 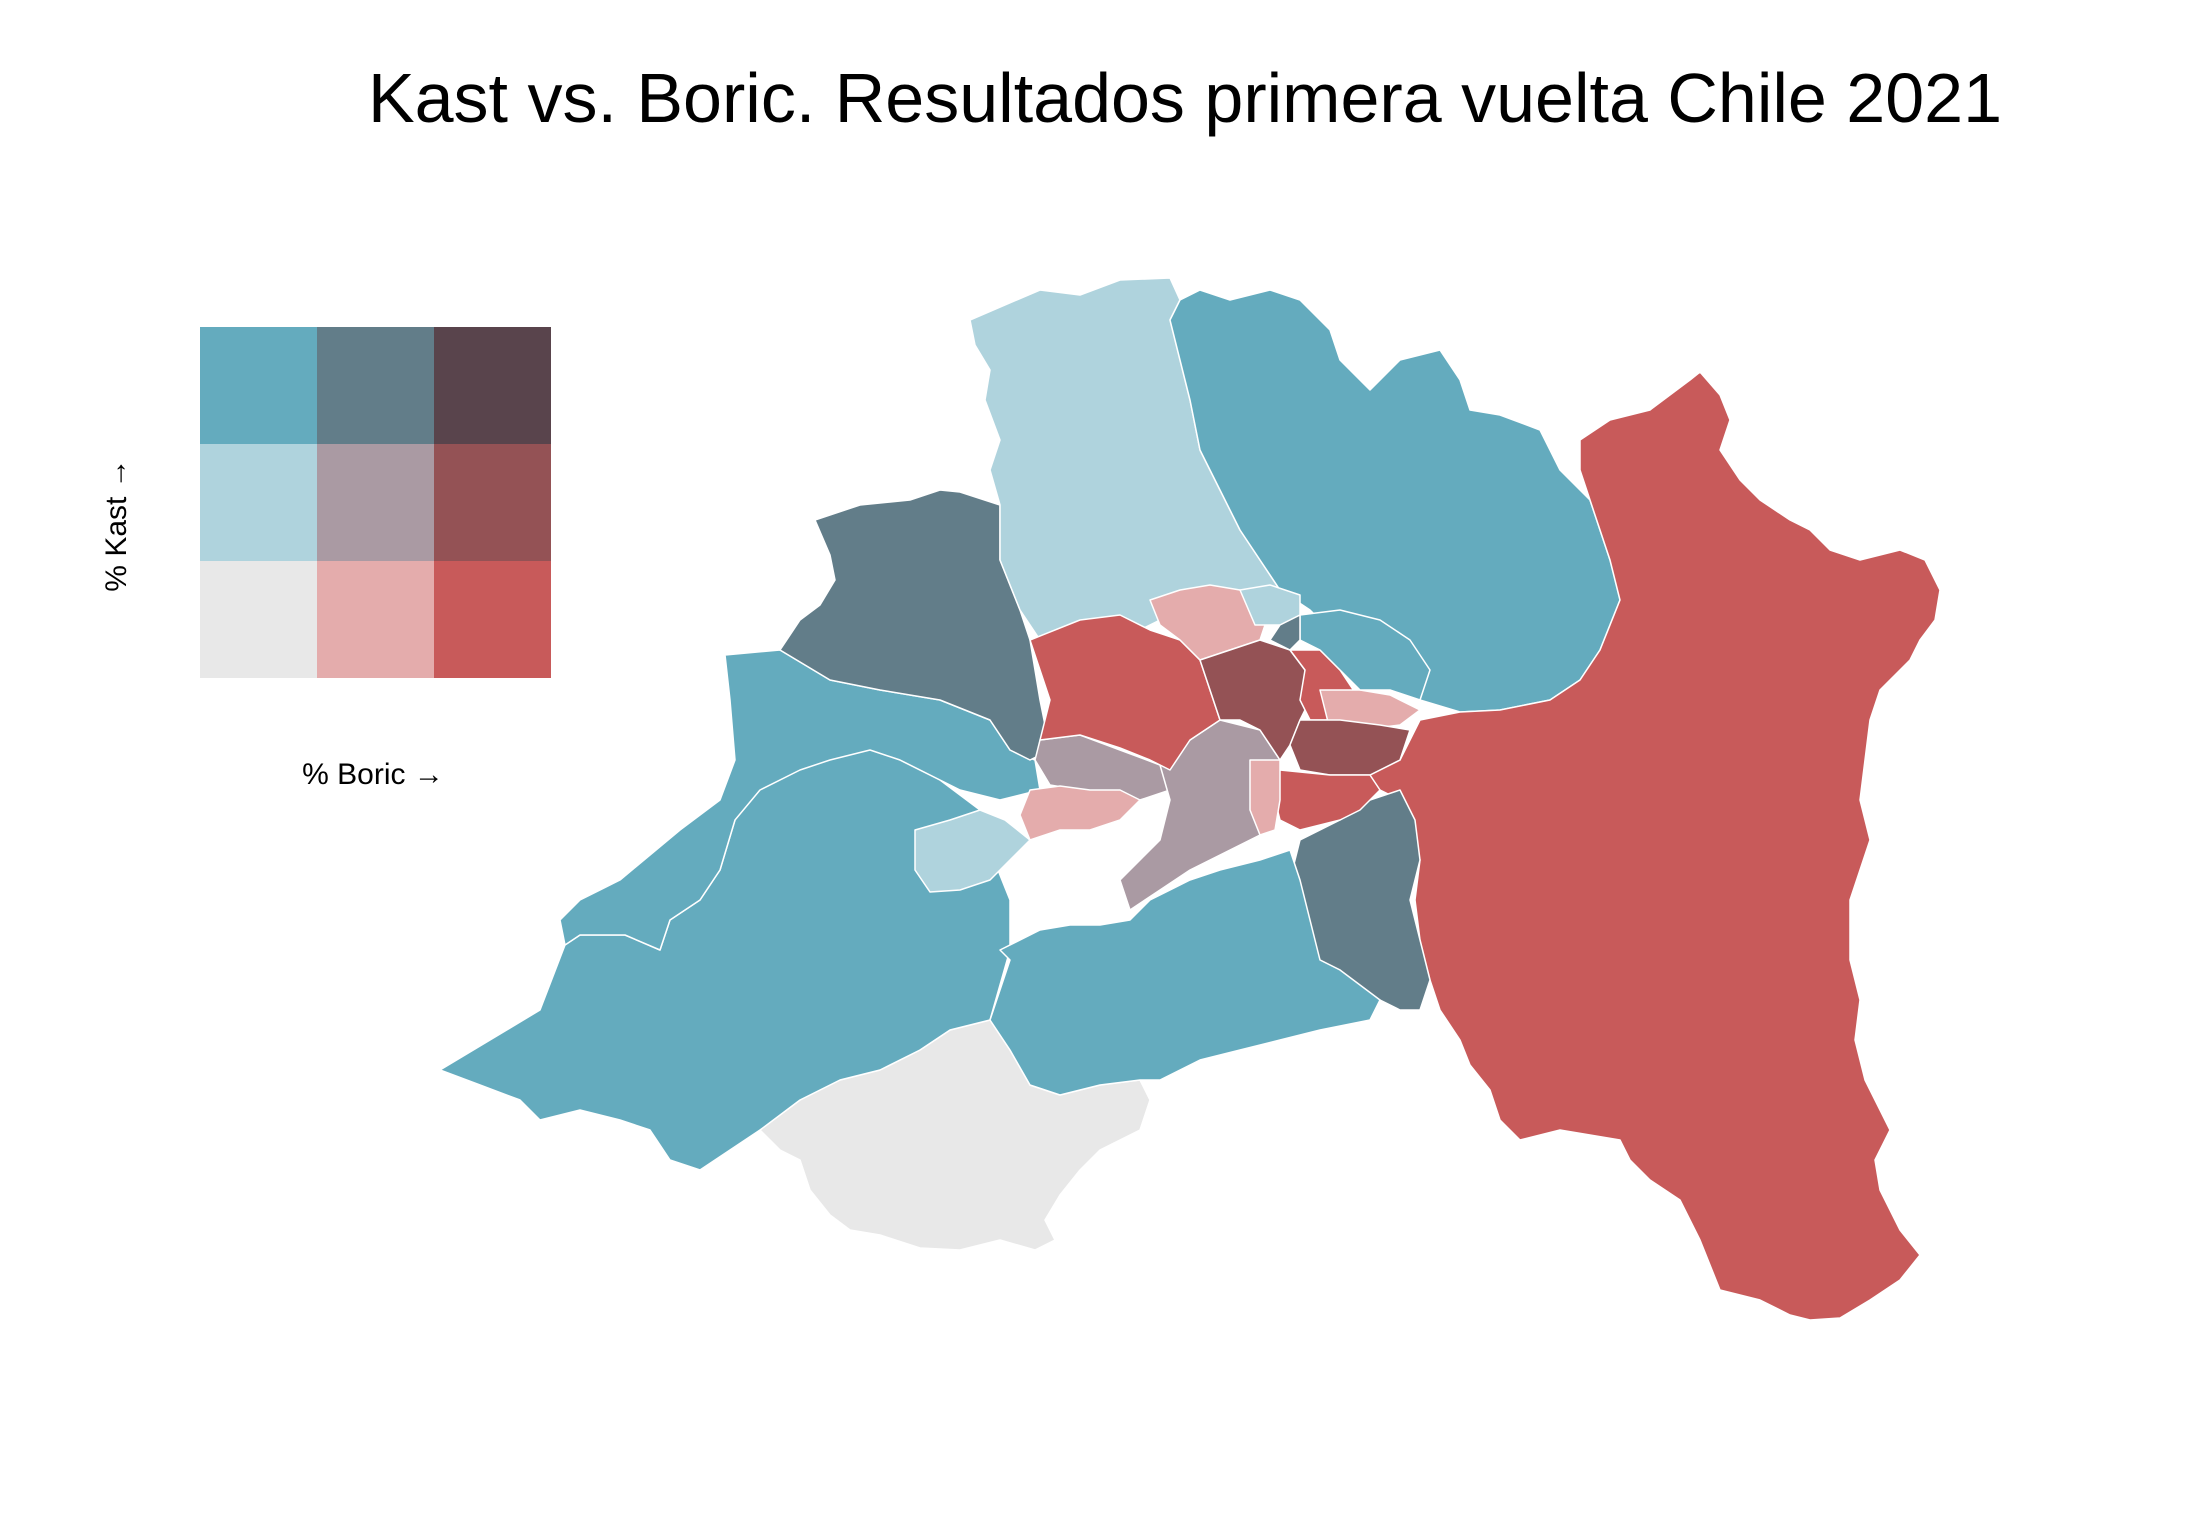 What do you see at coordinates (258, 385) in the screenshot?
I see `legend-cell-high-kast-low-boric` at bounding box center [258, 385].